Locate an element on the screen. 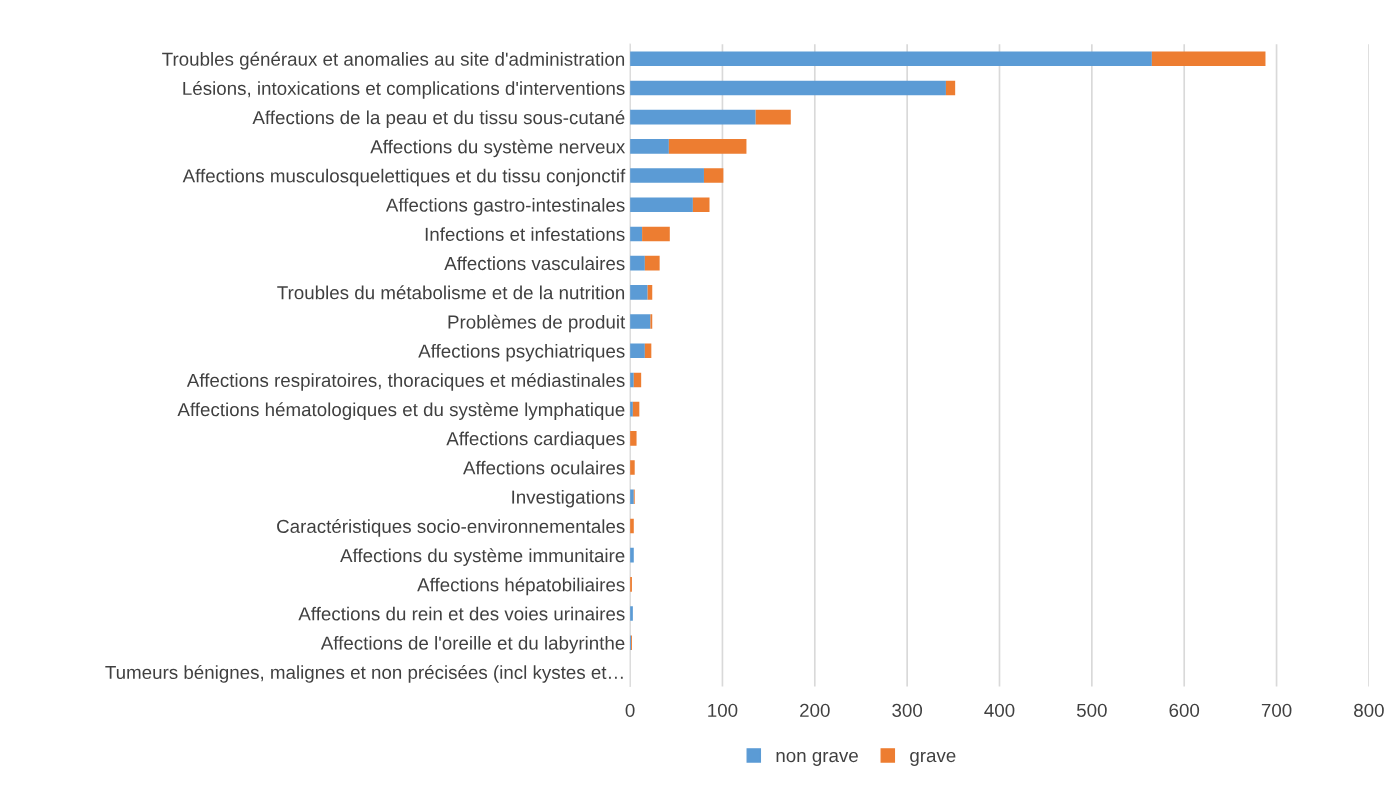  x-tick-label: 200 is located at coordinates (815, 710).